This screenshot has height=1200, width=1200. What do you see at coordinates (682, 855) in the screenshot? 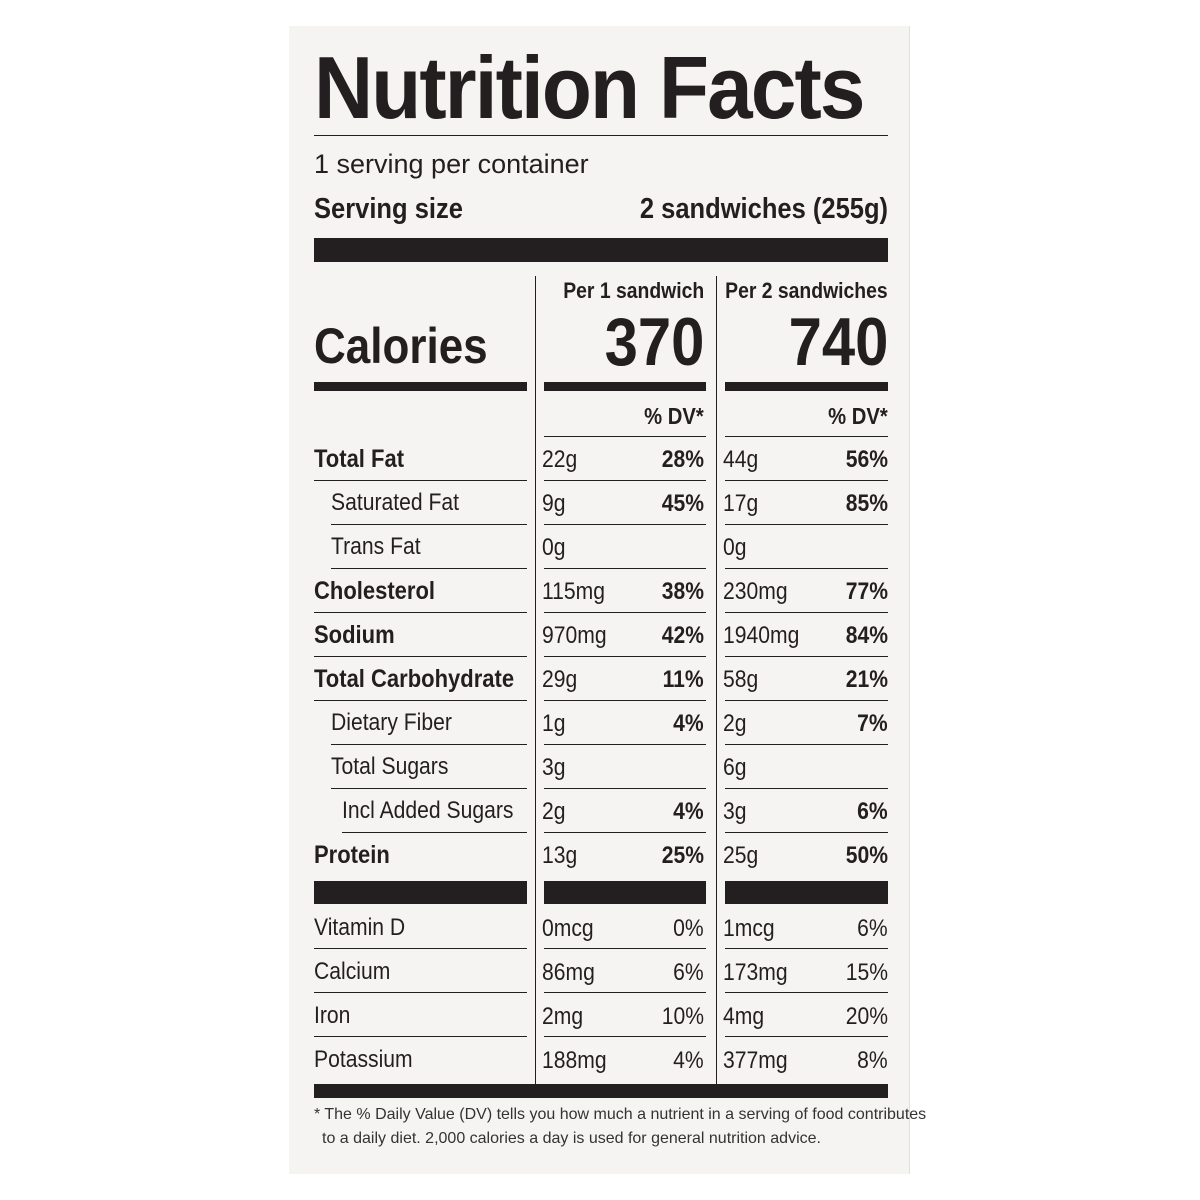
I see `col1-dv: 25%` at bounding box center [682, 855].